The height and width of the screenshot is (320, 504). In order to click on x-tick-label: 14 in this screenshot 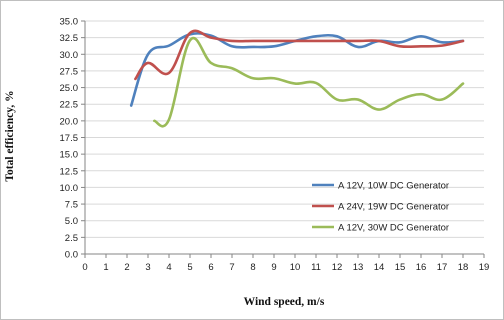, I will do `click(379, 267)`.